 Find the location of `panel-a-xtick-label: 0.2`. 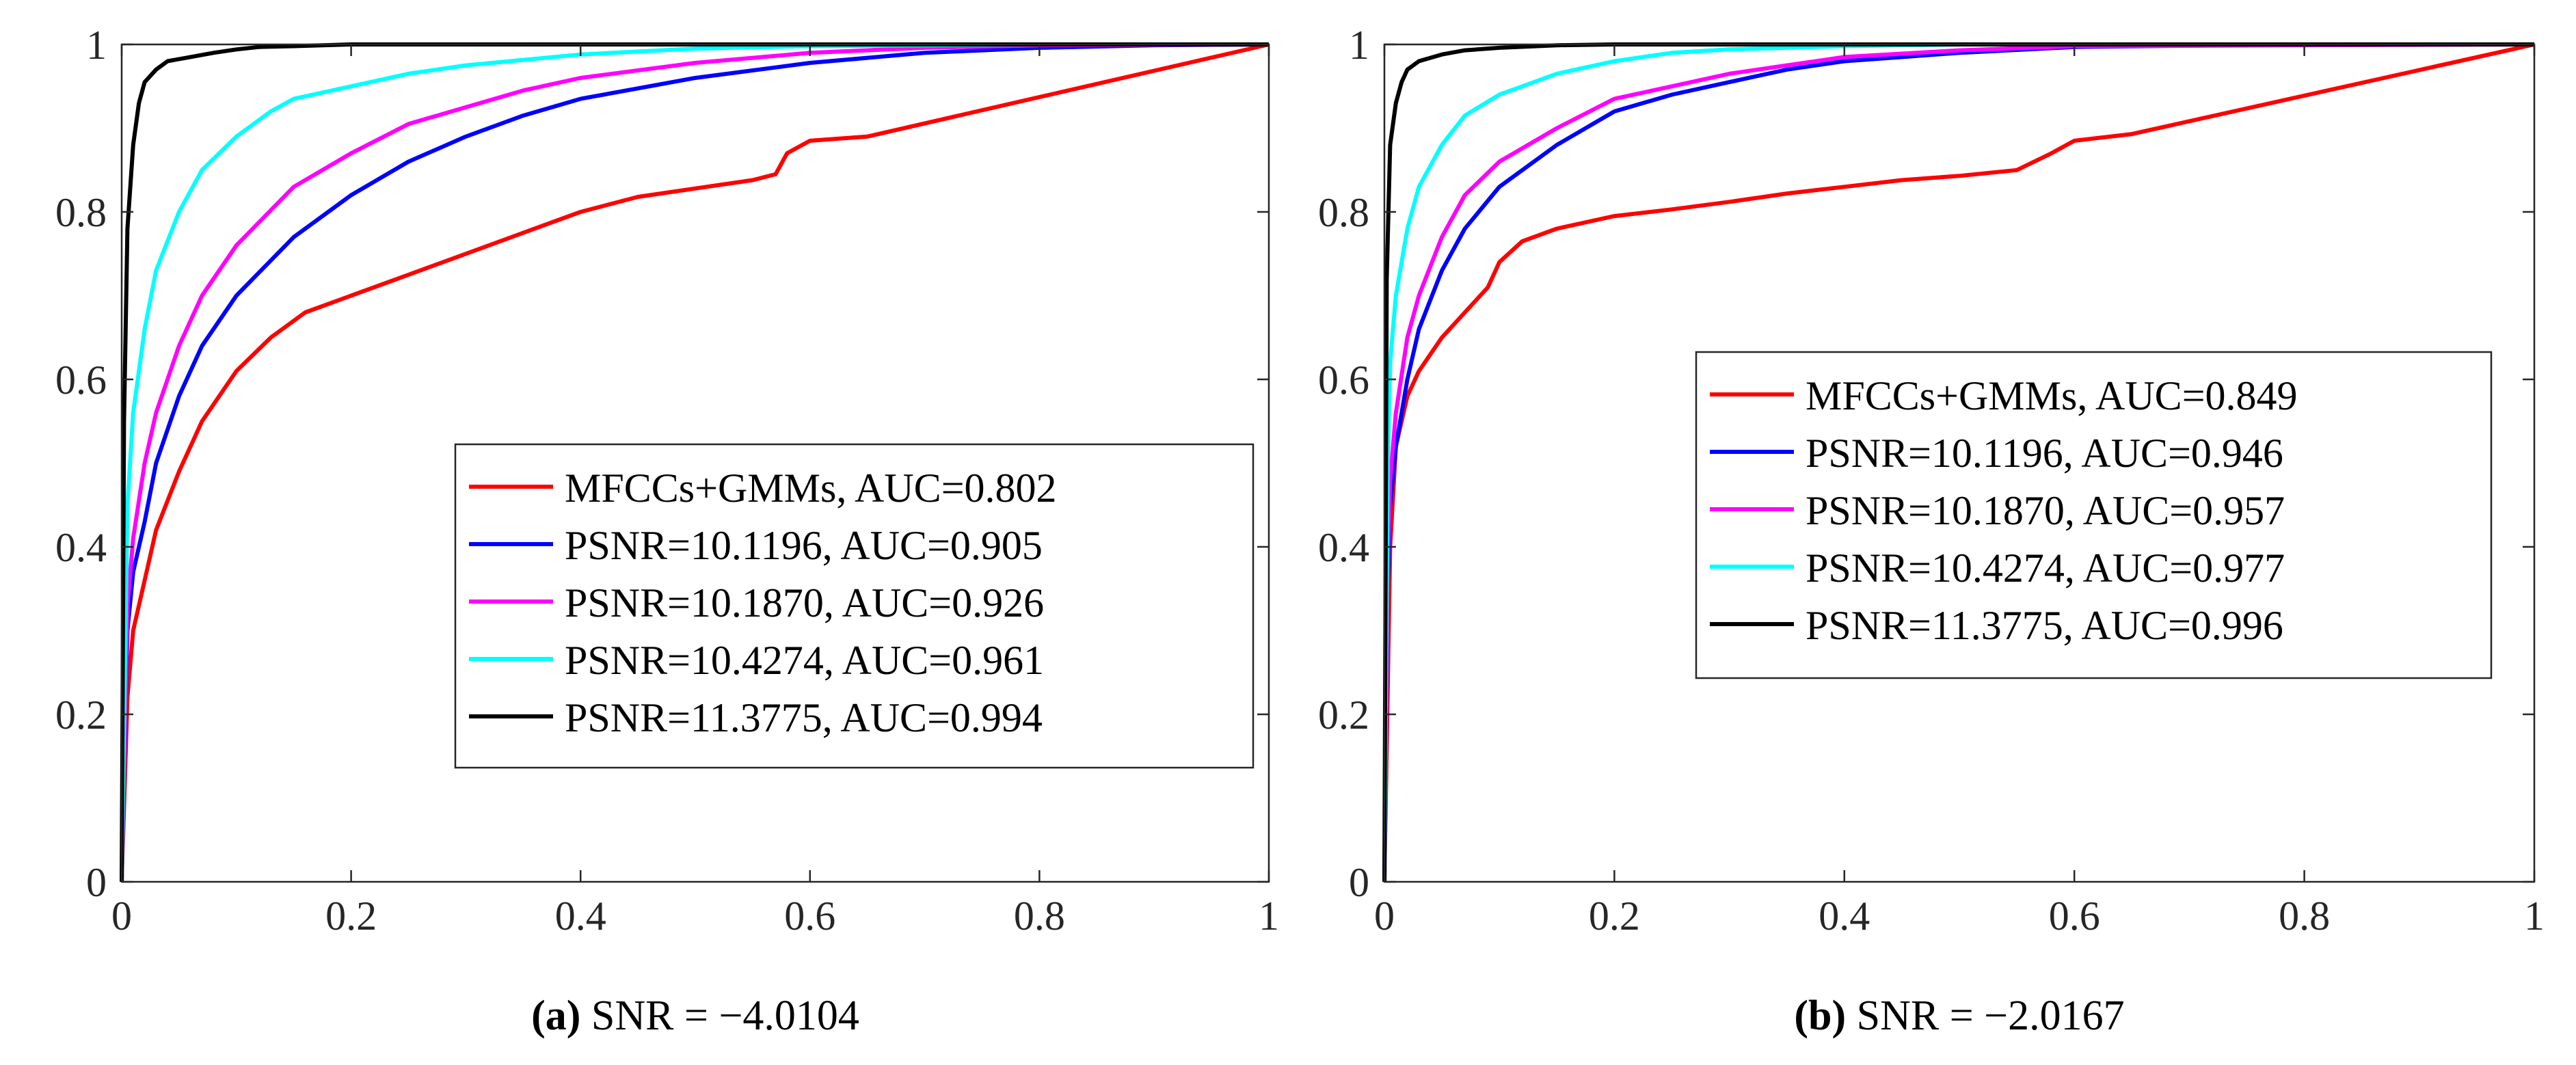

panel-a-xtick-label: 0.2 is located at coordinates (351, 916).